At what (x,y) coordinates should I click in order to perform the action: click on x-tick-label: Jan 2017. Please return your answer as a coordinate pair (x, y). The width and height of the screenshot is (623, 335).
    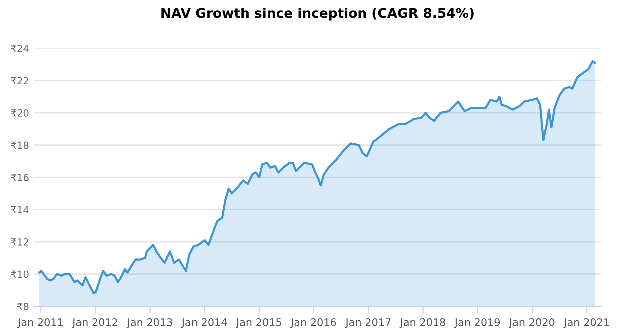
    Looking at the image, I should click on (368, 323).